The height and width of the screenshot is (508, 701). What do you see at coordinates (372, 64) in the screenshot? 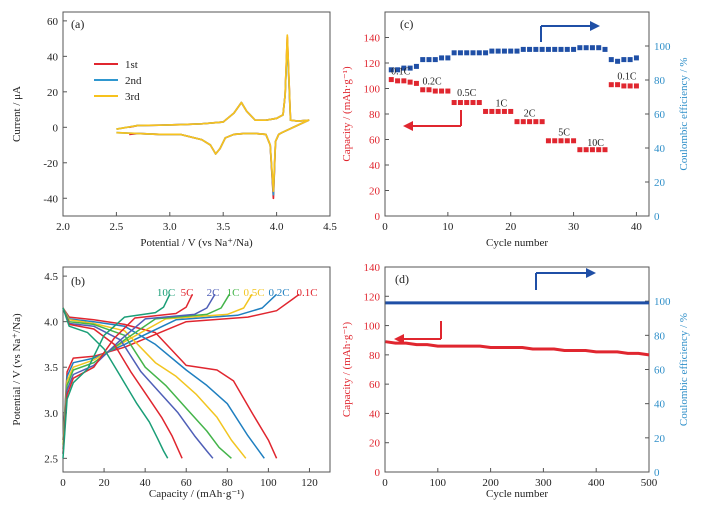
I see `c-y-tick-label: 120` at bounding box center [372, 64].